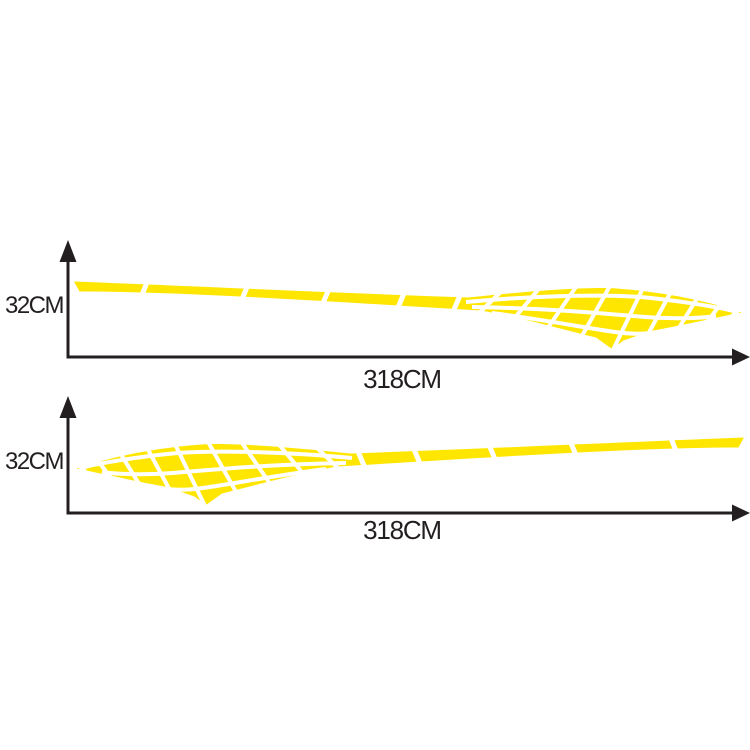 This screenshot has height=750, width=750. Describe the element at coordinates (402, 530) in the screenshot. I see `bottom-width-dimension-label: 318CM` at that location.